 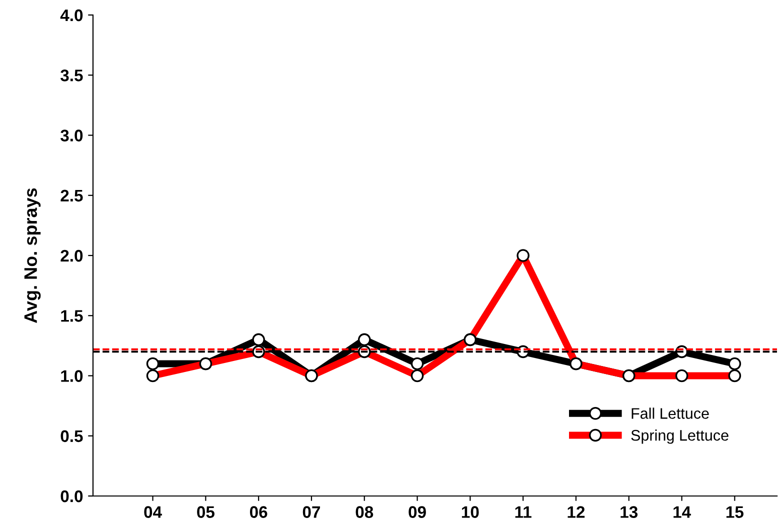 I want to click on x-tick-label: 14, so click(x=682, y=512).